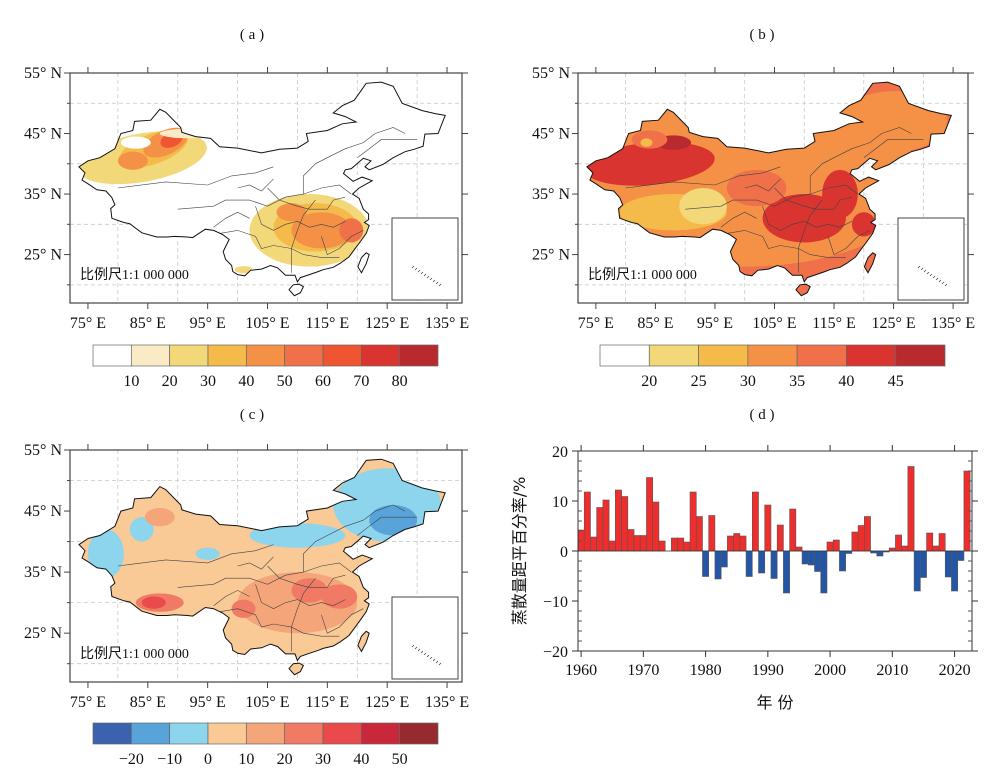 The width and height of the screenshot is (996, 774). What do you see at coordinates (942, 542) in the screenshot?
I see `bar-2018` at bounding box center [942, 542].